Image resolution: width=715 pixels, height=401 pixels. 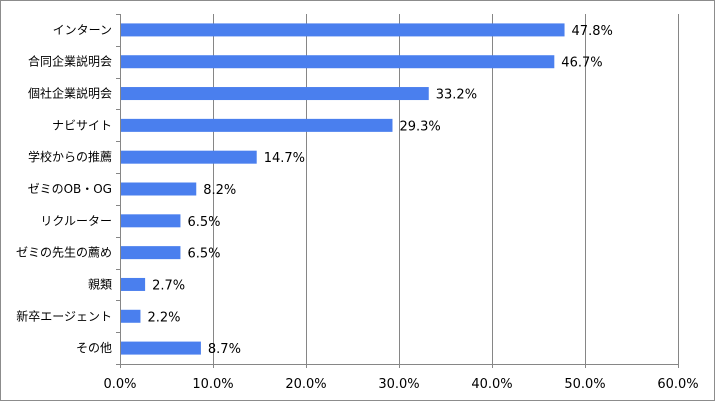 What do you see at coordinates (70, 61) in the screenshot?
I see `category-label-1: 合同企業説明会` at bounding box center [70, 61].